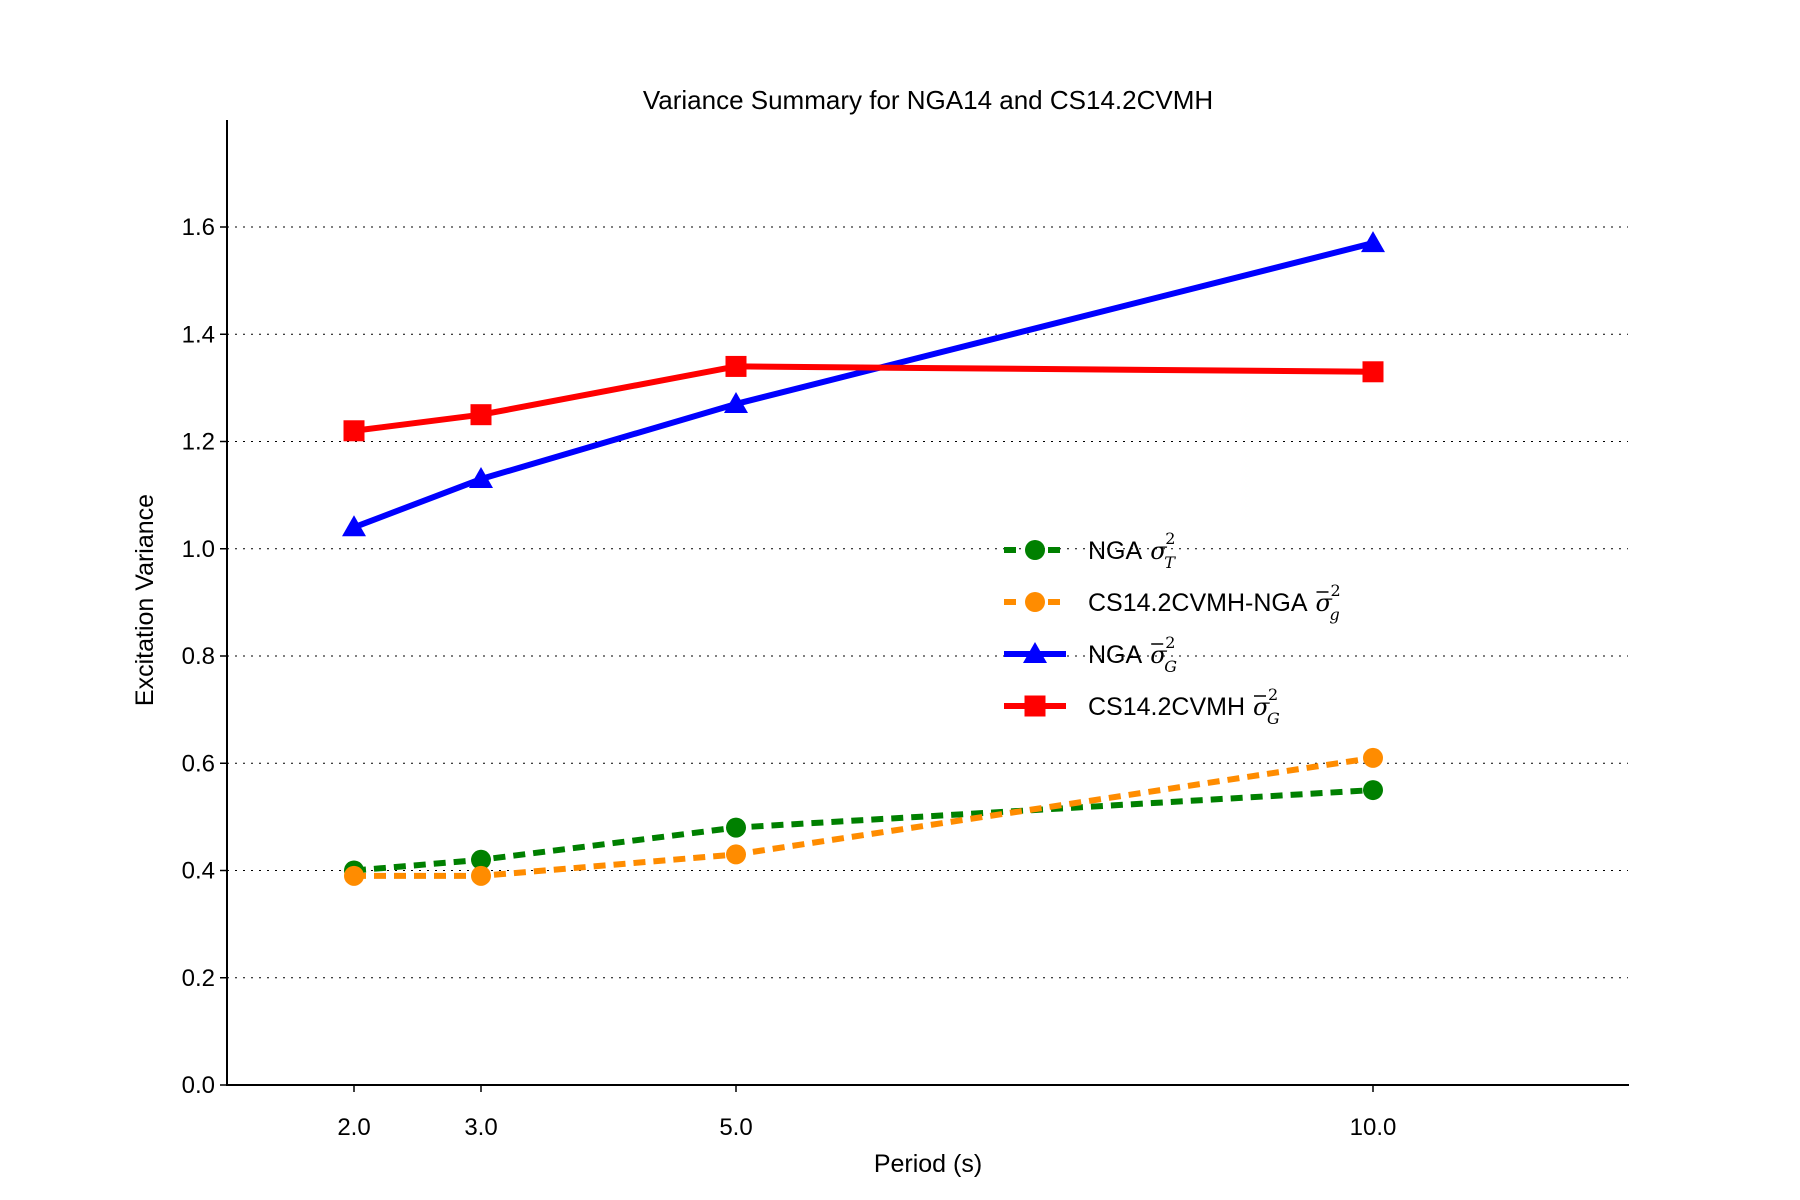  What do you see at coordinates (1335, 614) in the screenshot?
I see `legend-subscript: g` at bounding box center [1335, 614].